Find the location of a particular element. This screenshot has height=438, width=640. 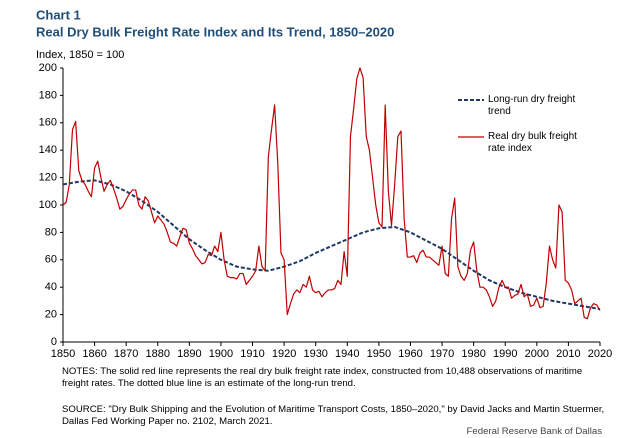

y-tick-label: 140 is located at coordinates (48, 150).